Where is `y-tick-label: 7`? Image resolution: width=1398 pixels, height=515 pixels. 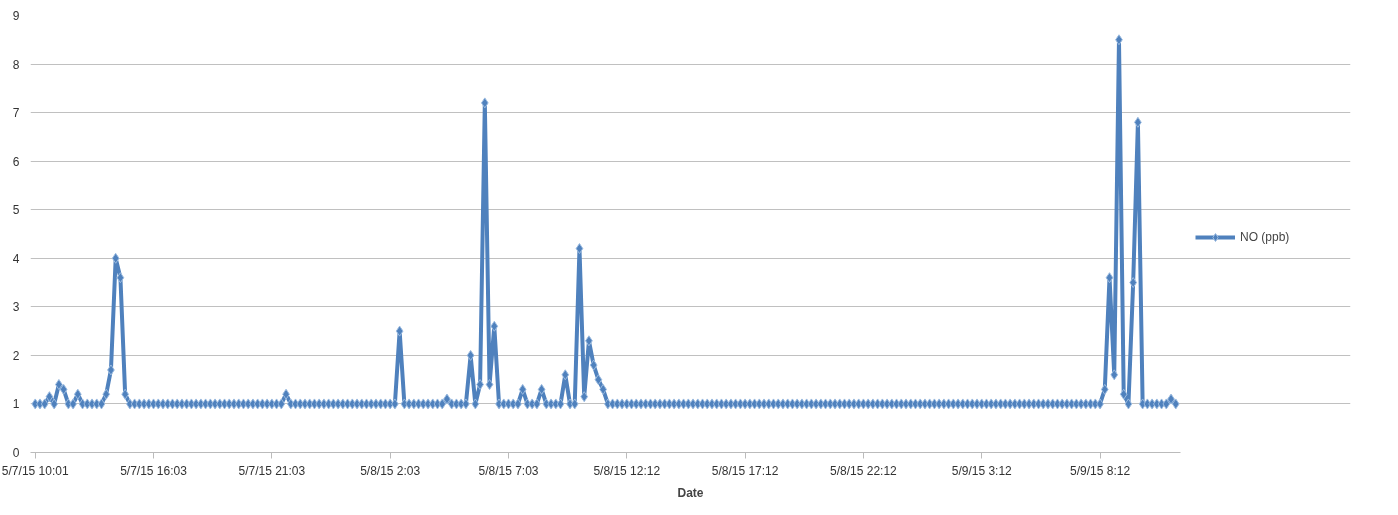 y-tick-label: 7 is located at coordinates (16, 113).